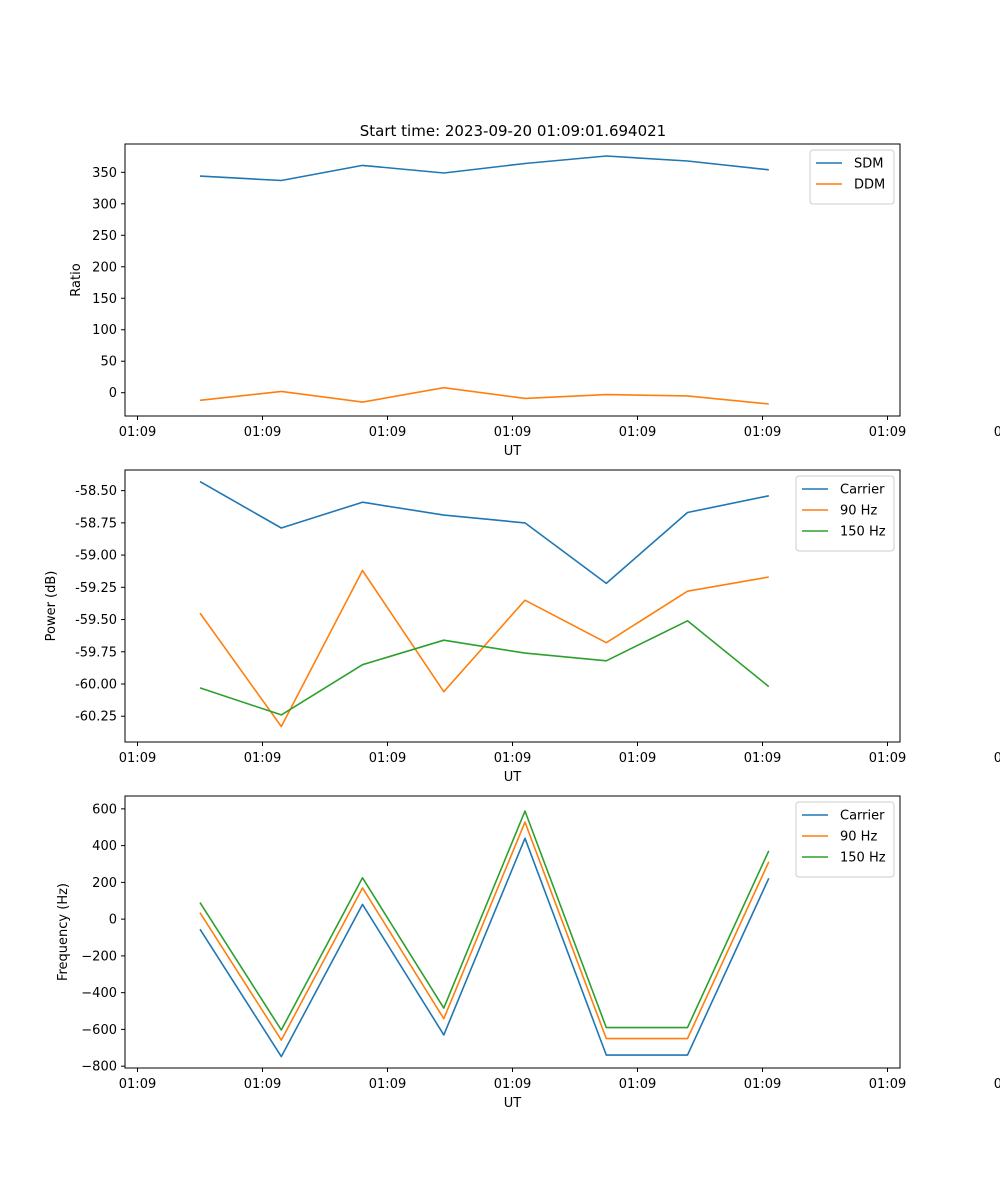 The image size is (1000, 1200). Describe the element at coordinates (104, 204) in the screenshot. I see `y-tick-label: 300` at that location.